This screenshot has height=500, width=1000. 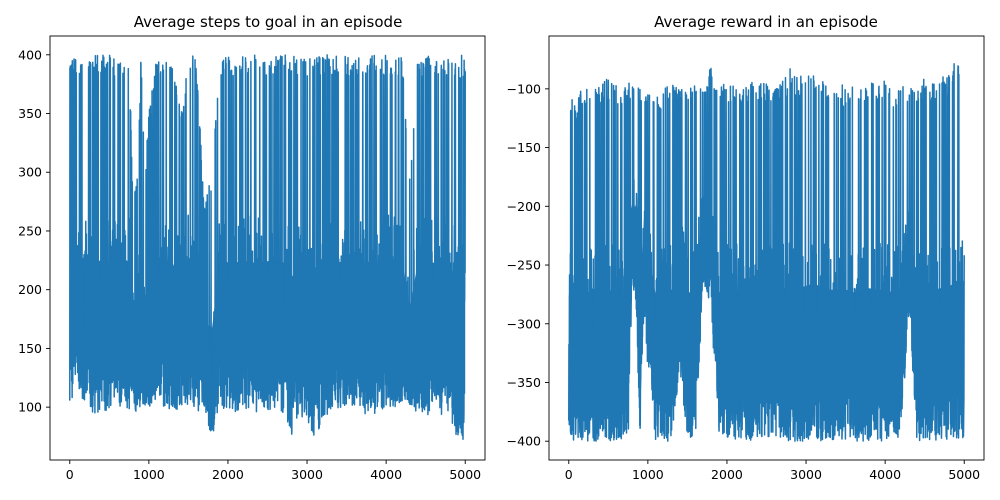 I want to click on y-tick-label: 200, so click(x=30, y=289).